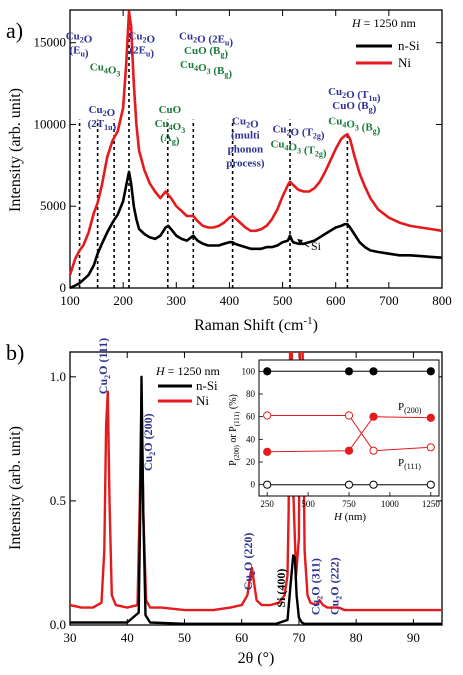  Describe the element at coordinates (170, 110) in the screenshot. I see `panel-a-annotation-label: CuO` at that location.